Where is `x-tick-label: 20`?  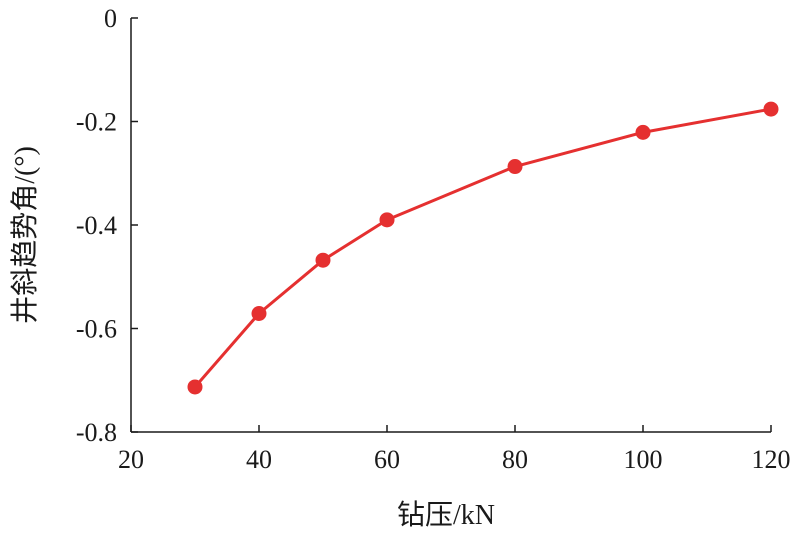
x-tick-label: 20 is located at coordinates (131, 459).